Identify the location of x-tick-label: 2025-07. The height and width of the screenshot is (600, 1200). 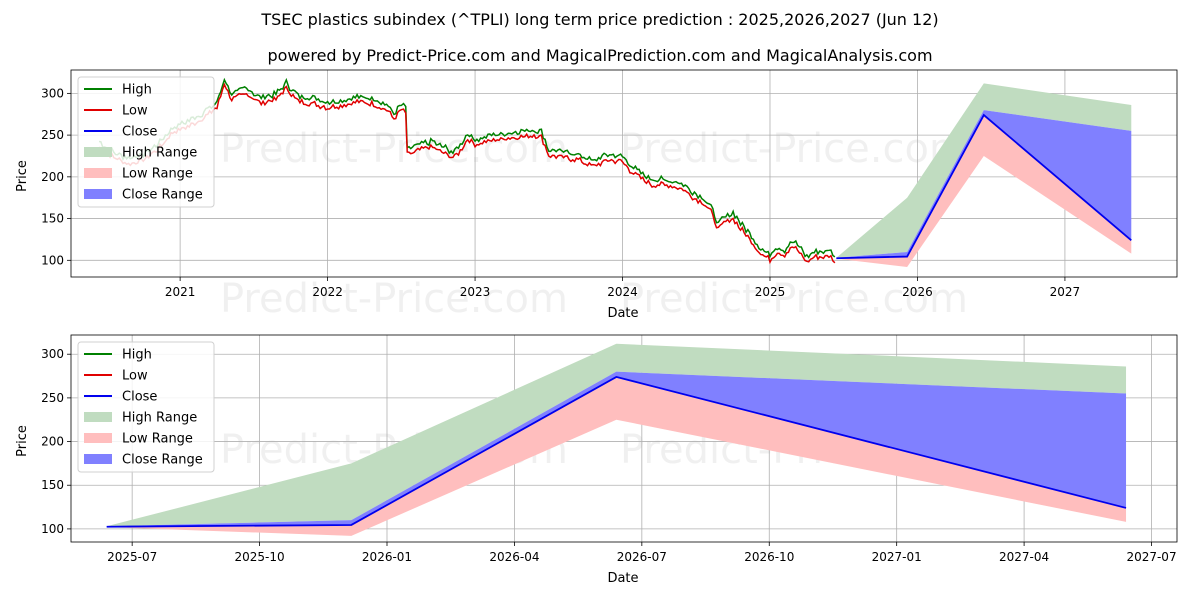
(132, 557).